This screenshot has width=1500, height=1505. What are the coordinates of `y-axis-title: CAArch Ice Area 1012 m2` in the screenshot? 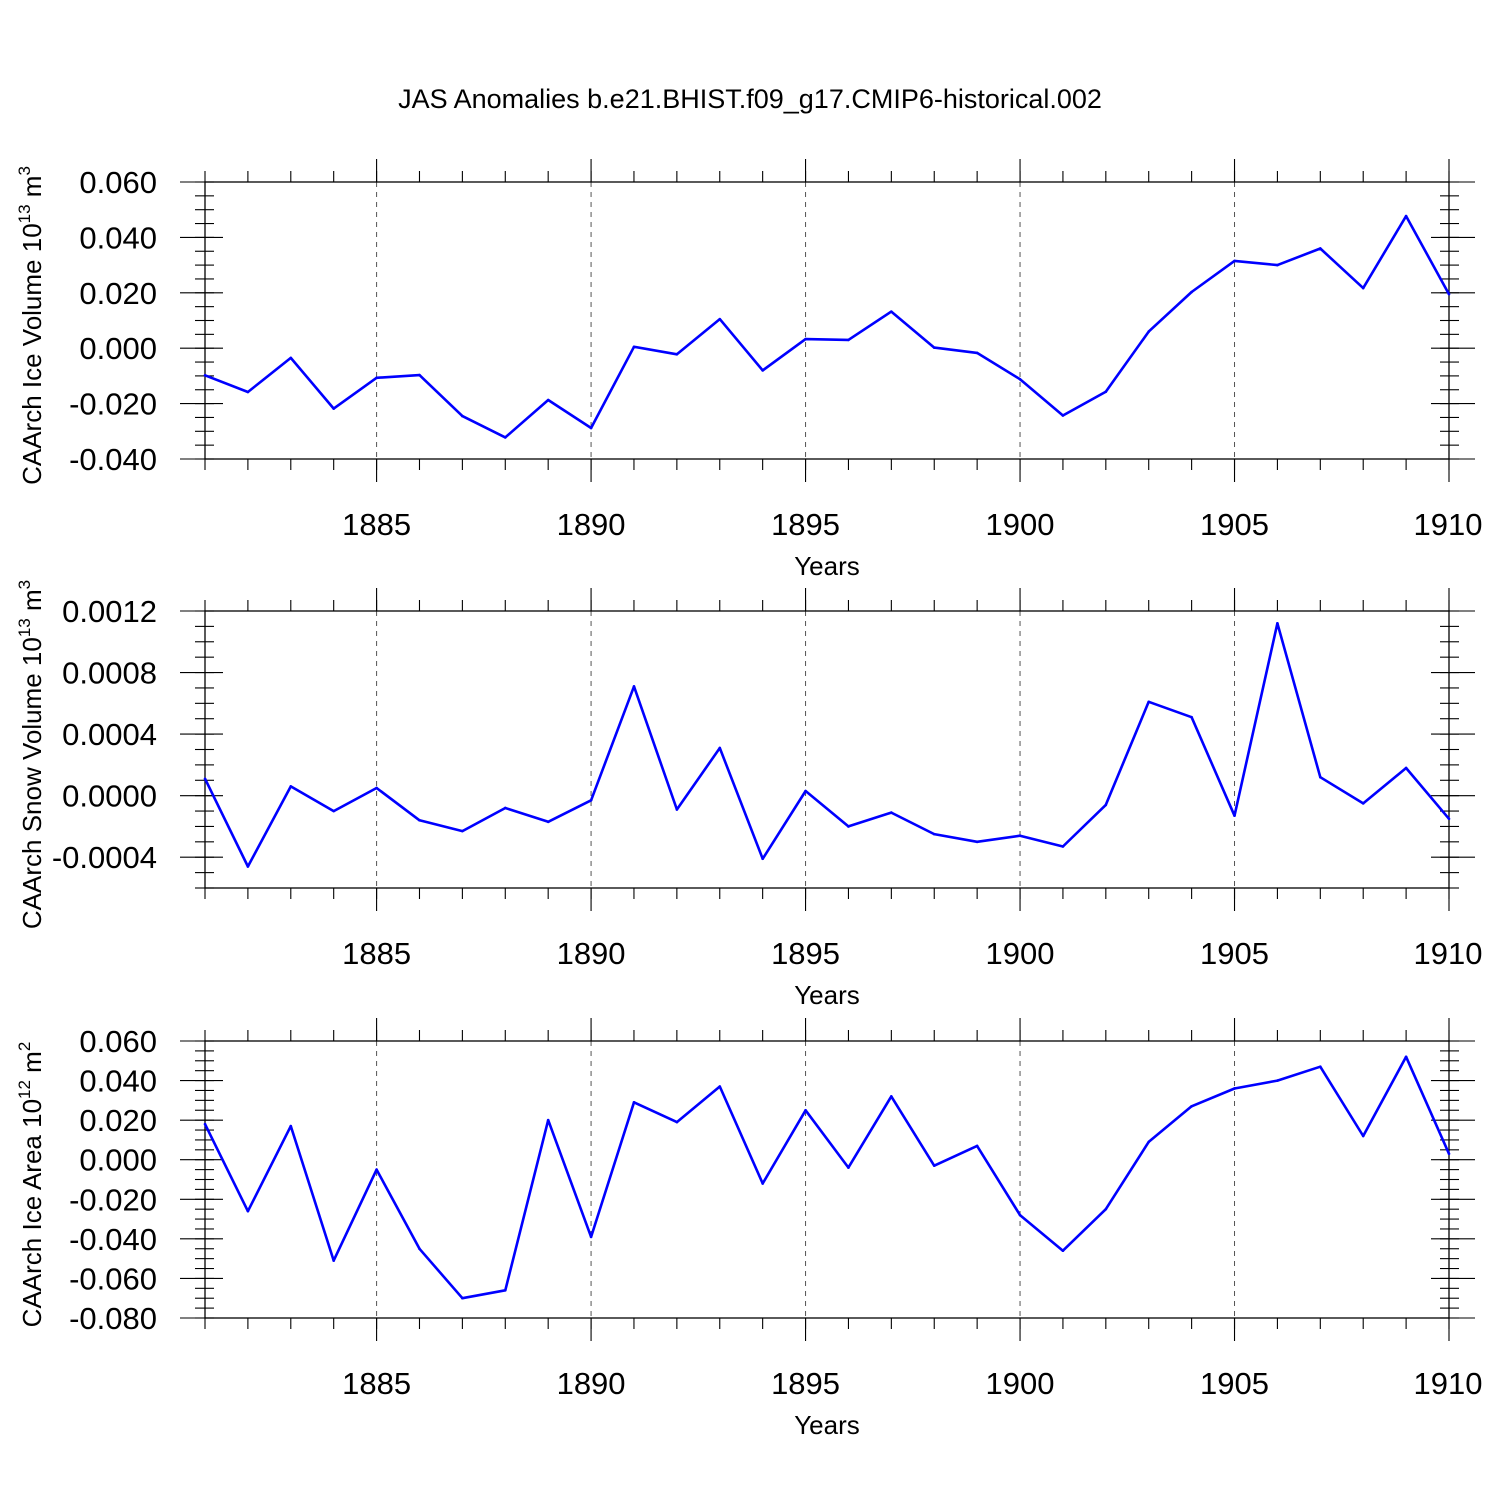 It's located at (31, 1185).